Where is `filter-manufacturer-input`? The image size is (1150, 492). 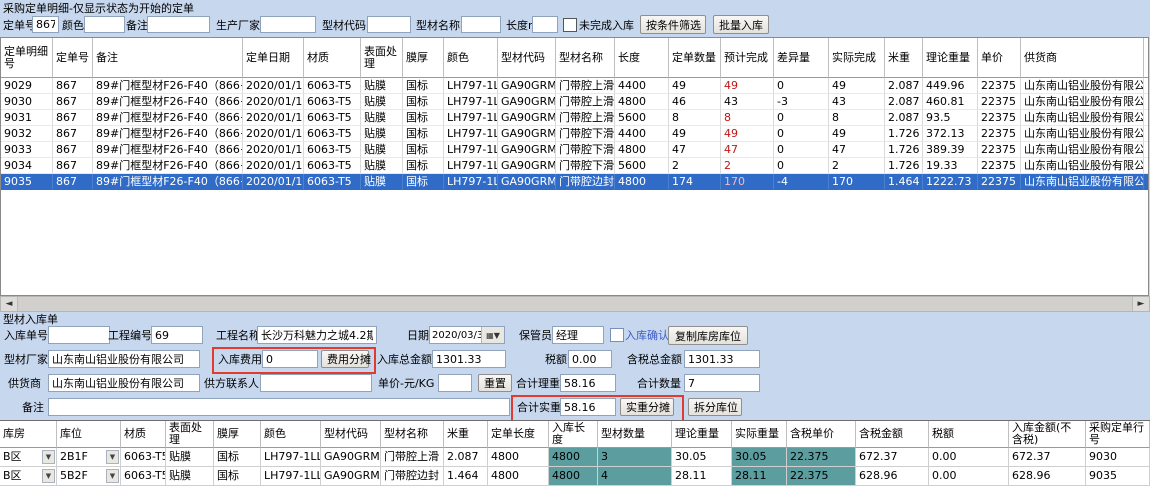
filter-manufacturer-input is located at coordinates (288, 24).